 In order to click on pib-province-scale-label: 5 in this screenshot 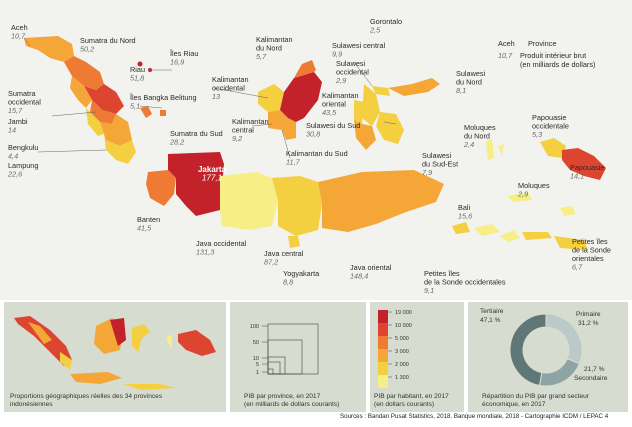, I will do `click(257, 365)`.